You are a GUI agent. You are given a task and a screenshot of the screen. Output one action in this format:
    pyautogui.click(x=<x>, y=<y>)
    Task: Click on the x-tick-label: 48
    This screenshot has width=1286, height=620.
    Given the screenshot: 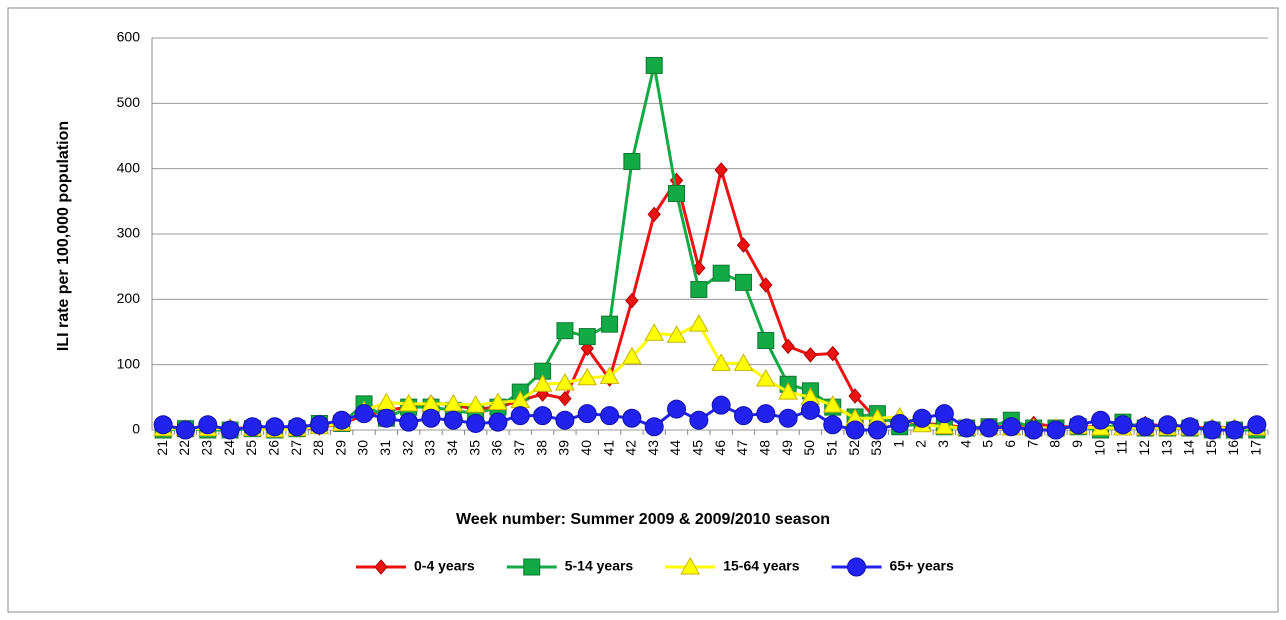 What is the action you would take?
    pyautogui.click(x=765, y=448)
    